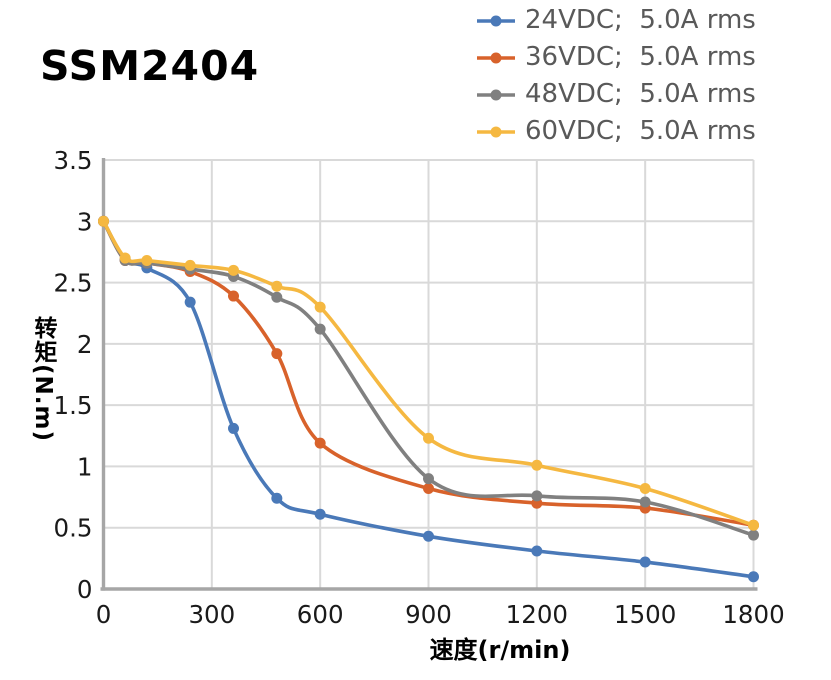 This screenshot has width=831, height=680. I want to click on x-tick-label: 1200, so click(537, 614).